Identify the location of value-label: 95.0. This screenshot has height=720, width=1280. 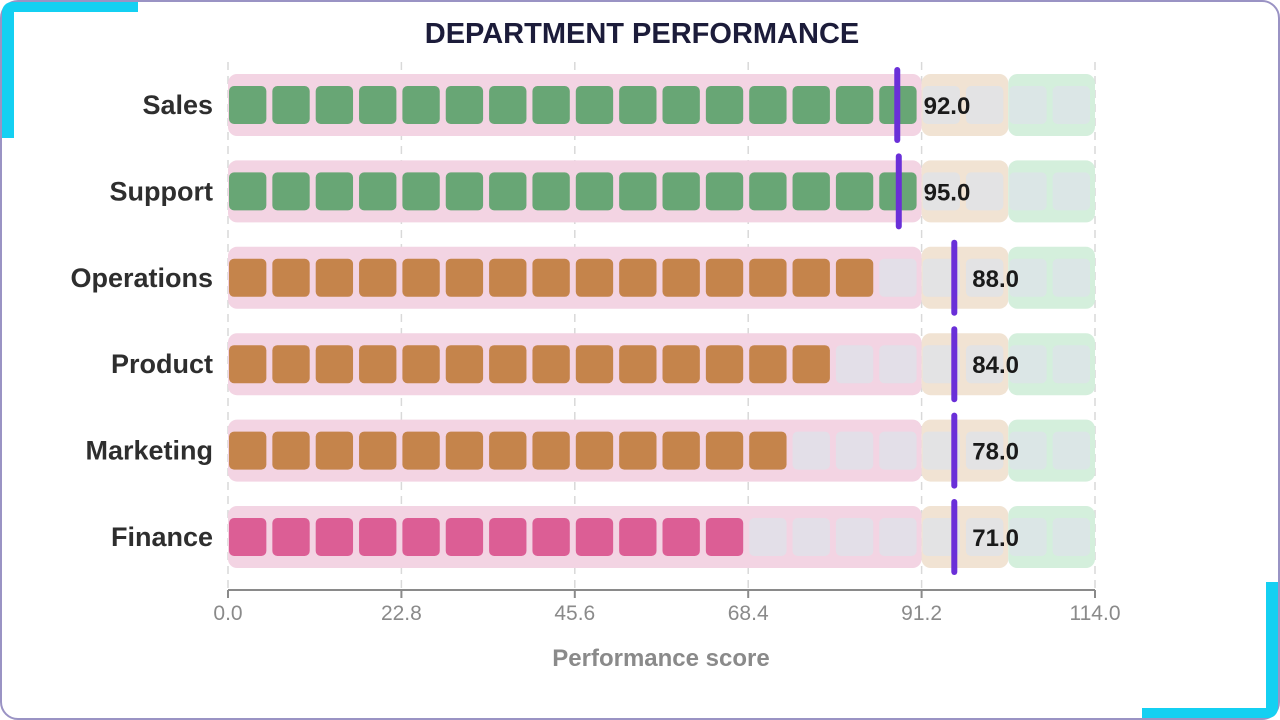
(947, 192).